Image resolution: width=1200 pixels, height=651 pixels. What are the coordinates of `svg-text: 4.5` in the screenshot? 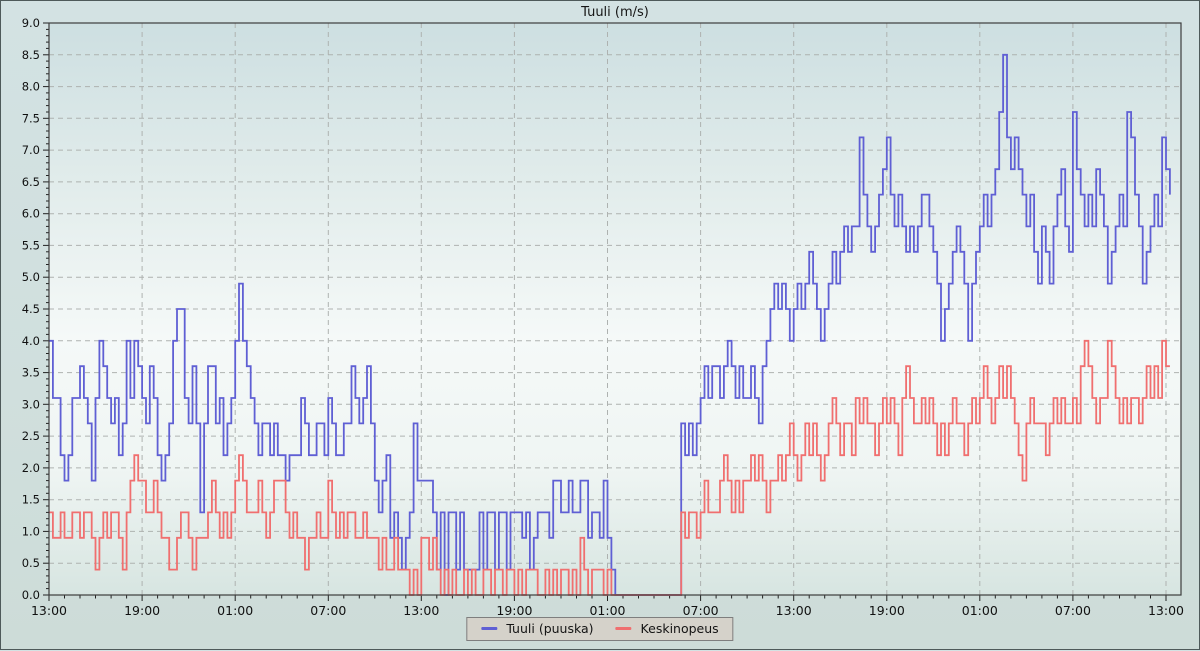 It's located at (31, 309).